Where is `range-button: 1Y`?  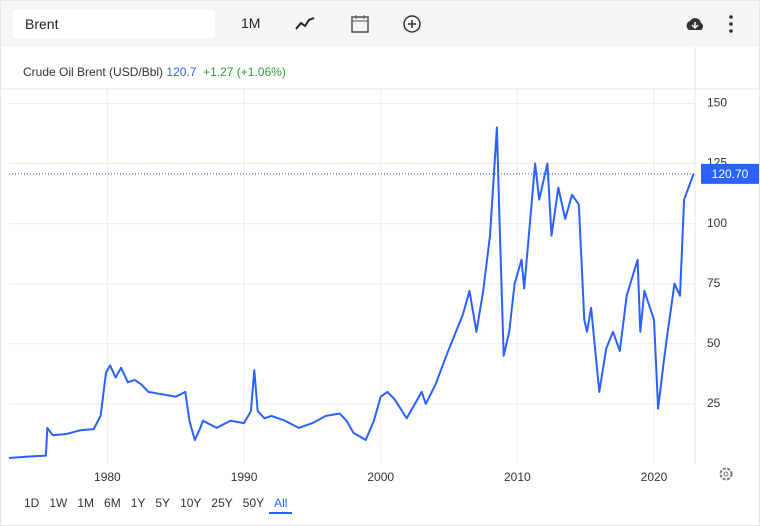 range-button: 1Y is located at coordinates (138, 503).